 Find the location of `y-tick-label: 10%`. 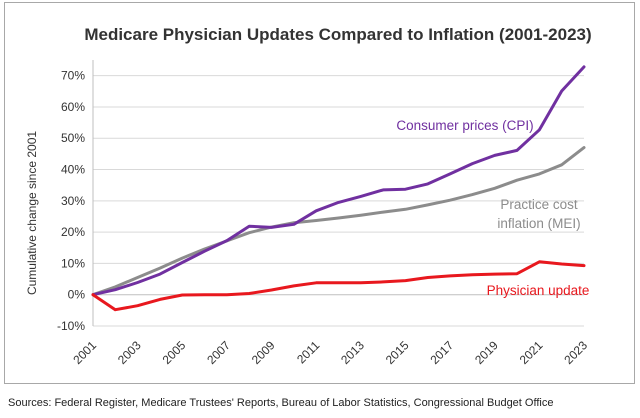

y-tick-label: 10% is located at coordinates (73, 263).